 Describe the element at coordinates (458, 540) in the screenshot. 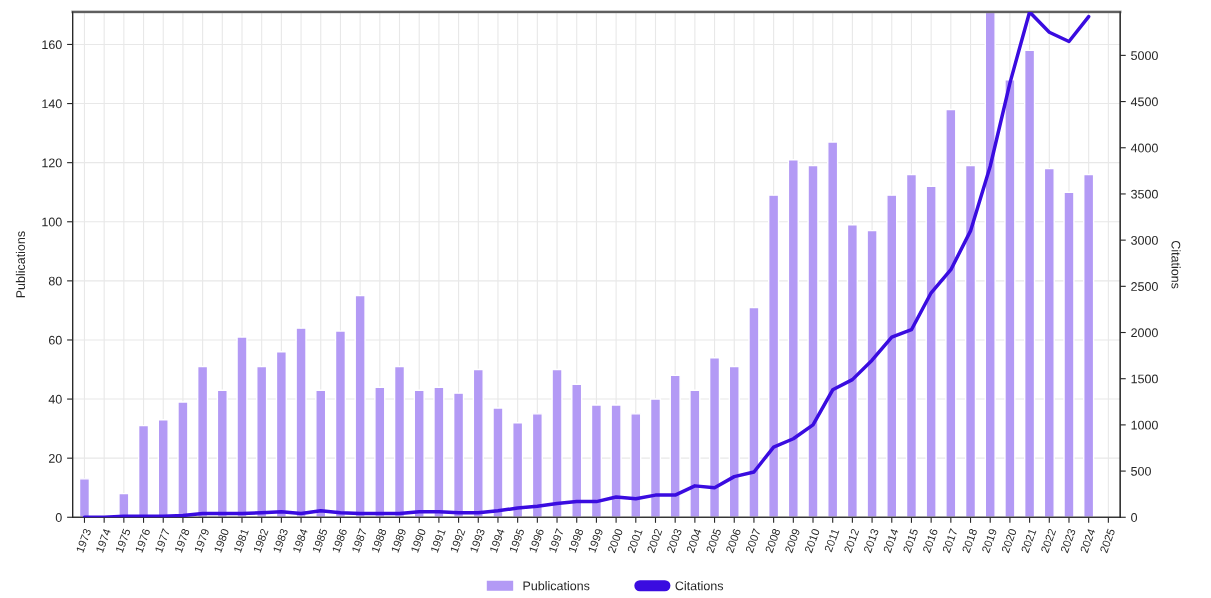

I see `x-tick-label: 1992` at that location.